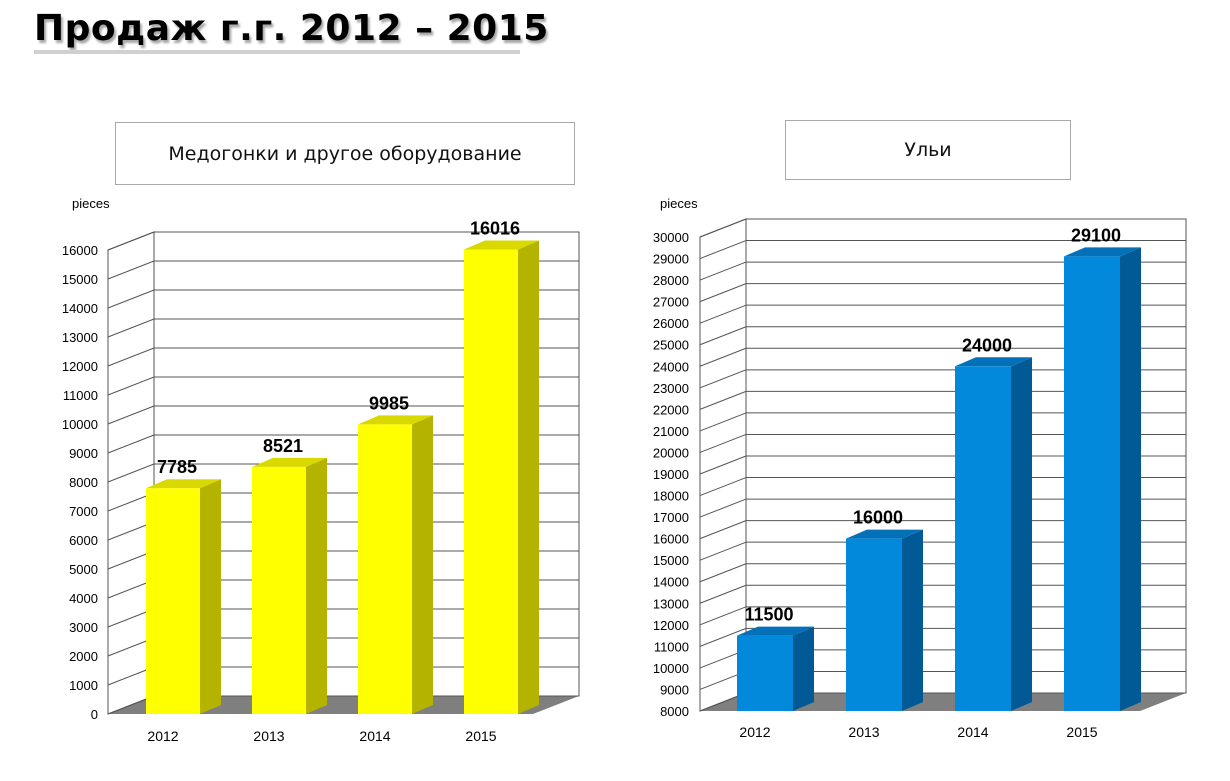 The width and height of the screenshot is (1230, 781). I want to click on chart-2-data-label: 16000, so click(878, 518).